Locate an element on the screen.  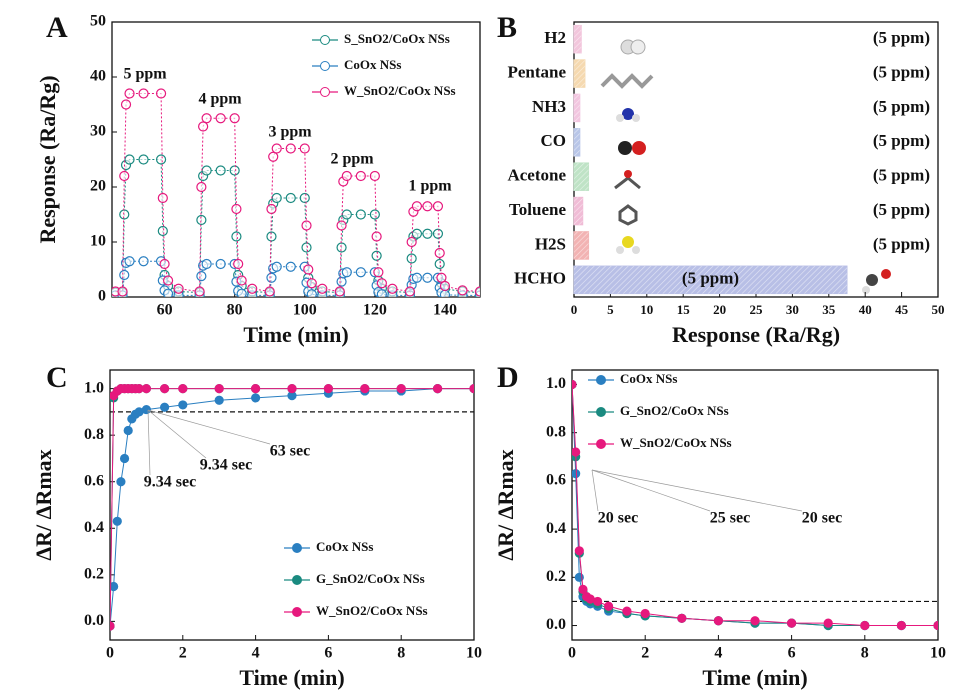
x-tick-label: 15 is located at coordinates (684, 309).